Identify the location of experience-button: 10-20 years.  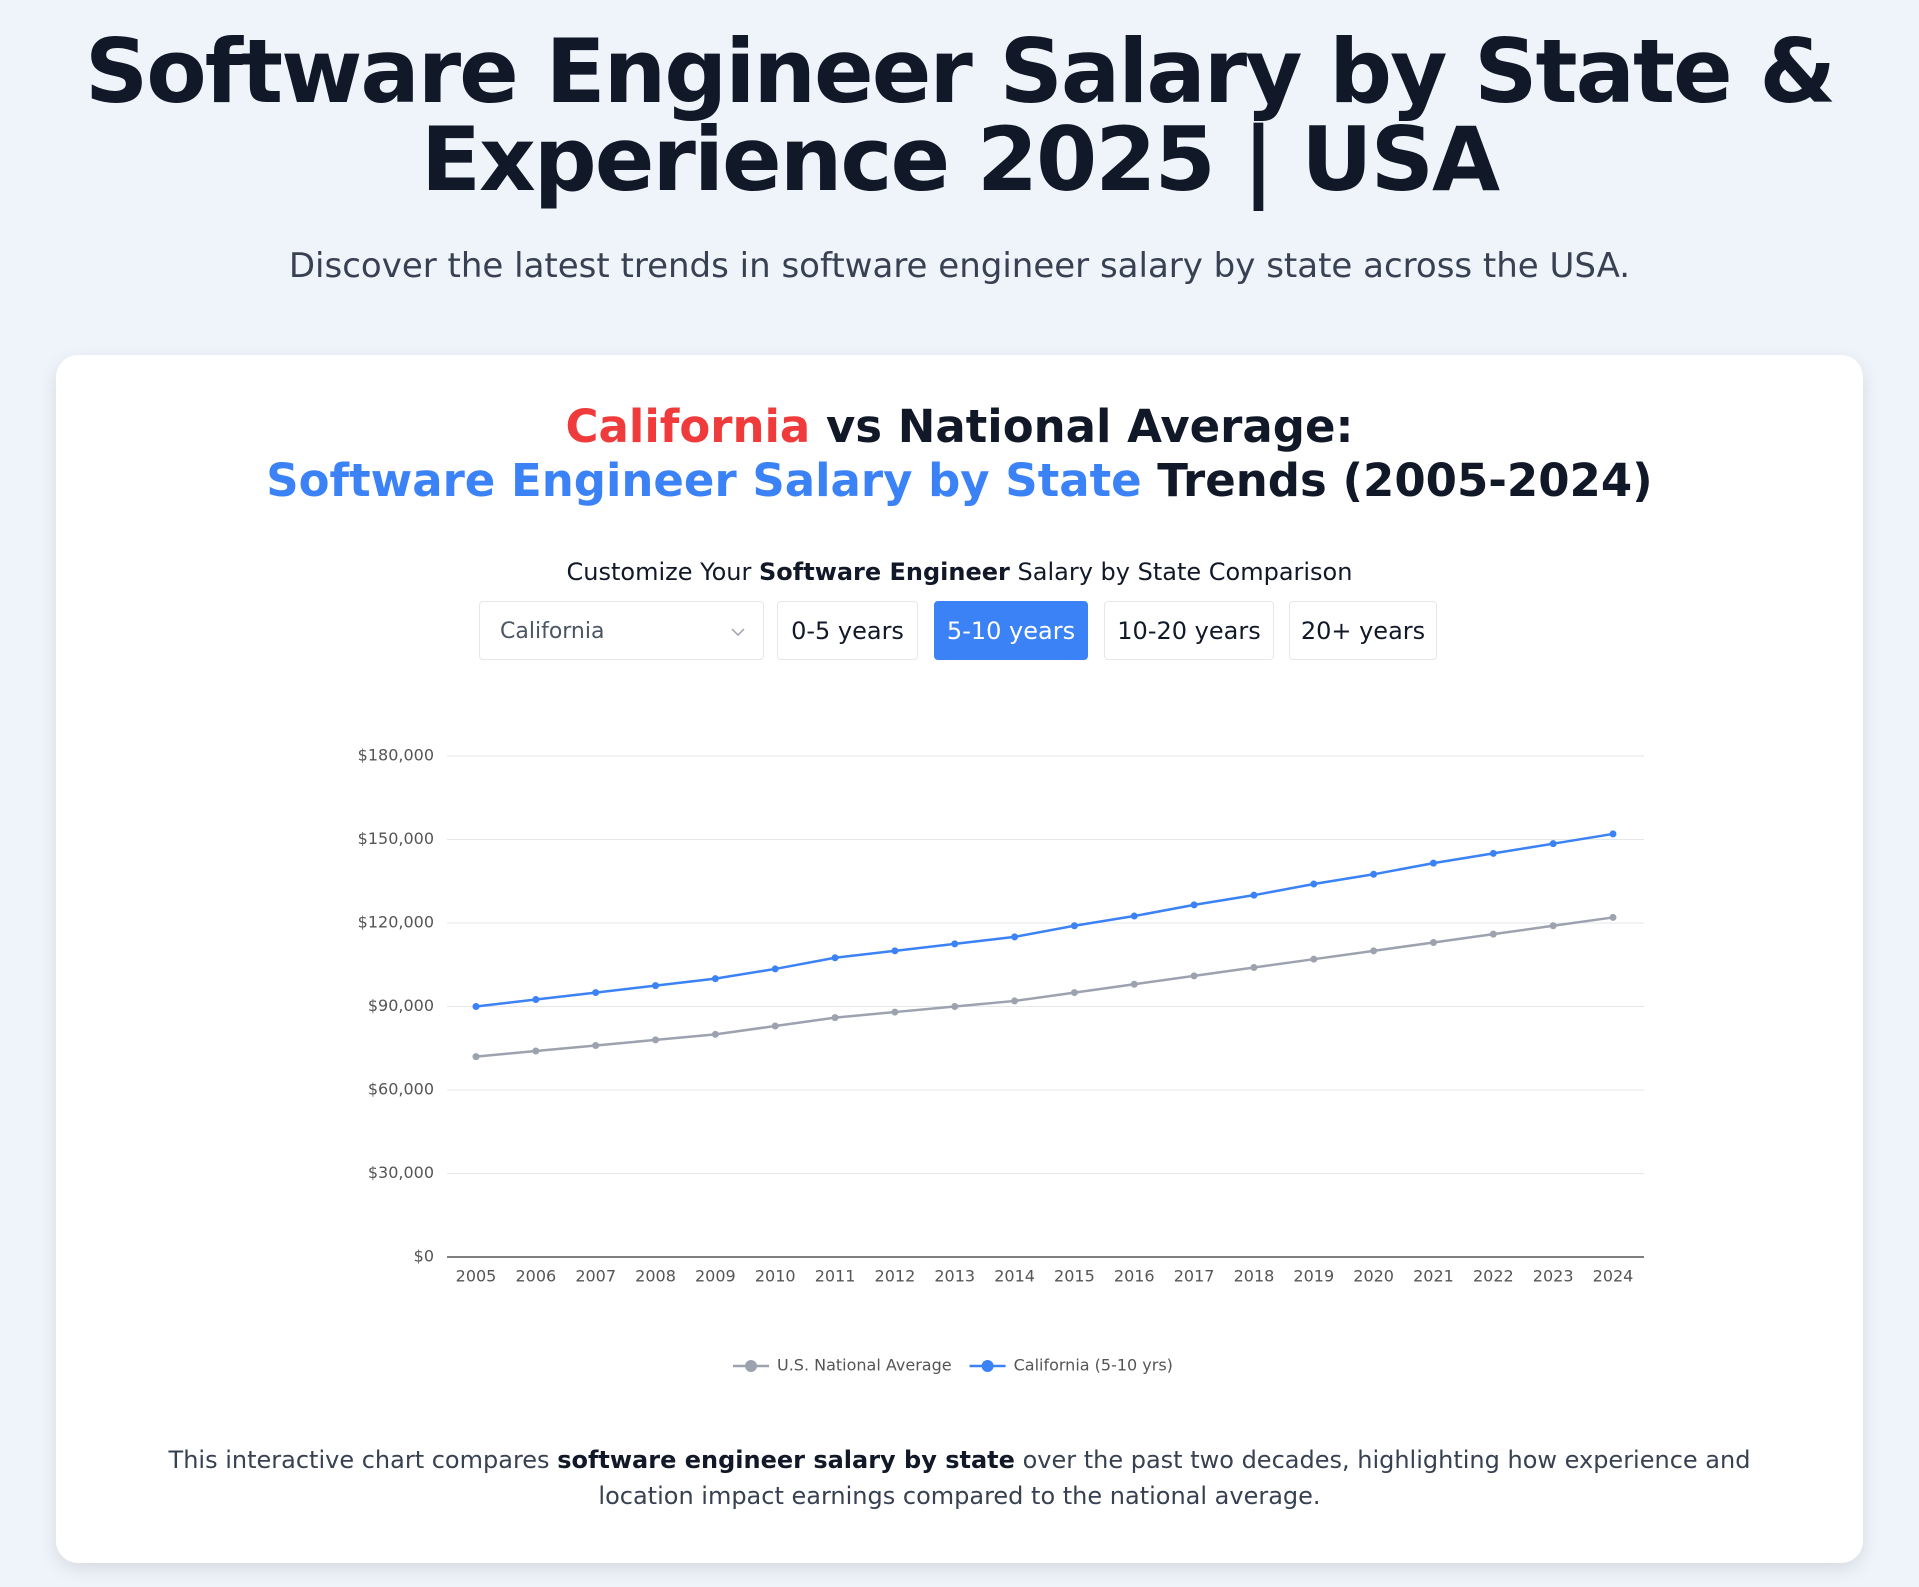
(1189, 630).